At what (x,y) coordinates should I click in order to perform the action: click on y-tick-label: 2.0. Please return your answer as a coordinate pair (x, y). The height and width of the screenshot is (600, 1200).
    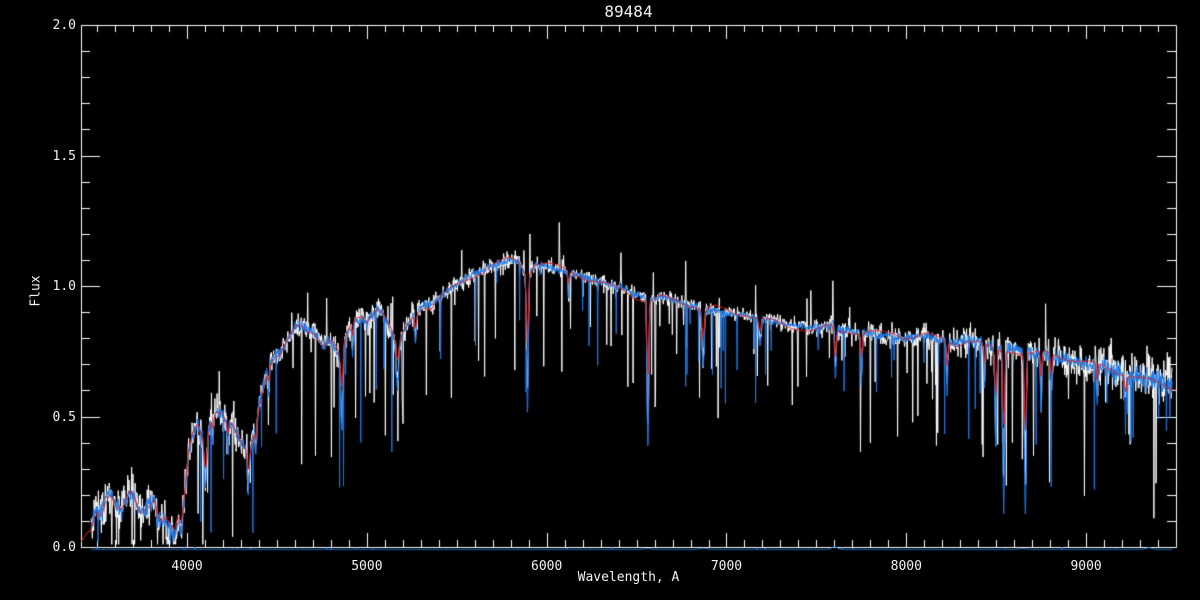
    Looking at the image, I should click on (64, 25).